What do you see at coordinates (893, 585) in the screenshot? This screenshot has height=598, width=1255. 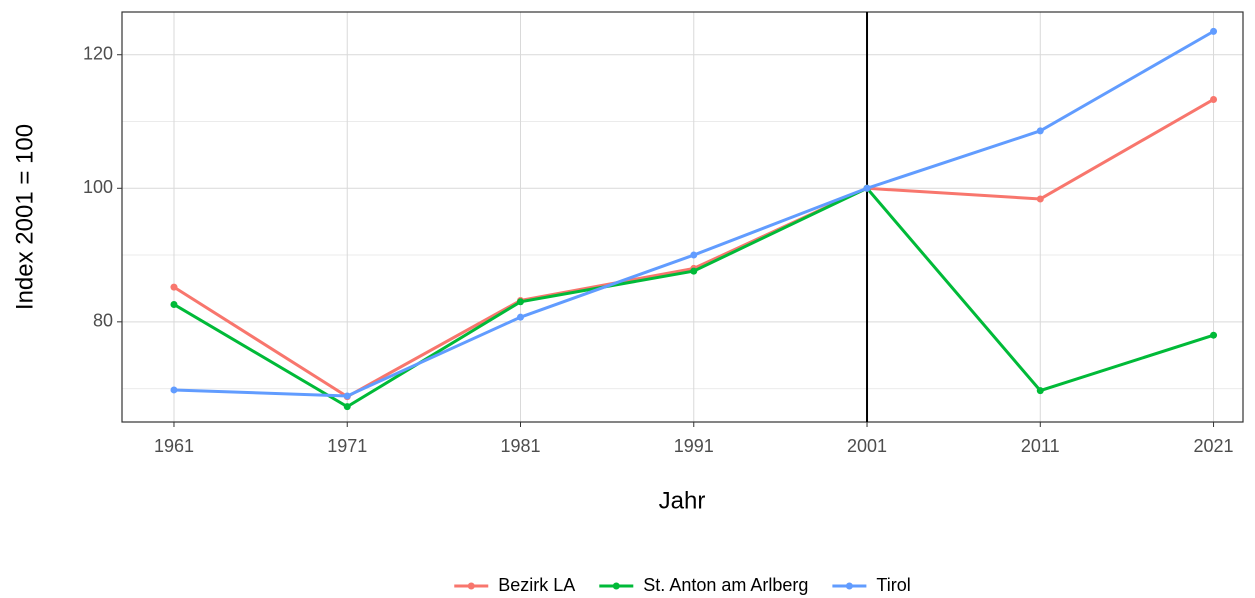 I see `legend-label: Tirol` at bounding box center [893, 585].